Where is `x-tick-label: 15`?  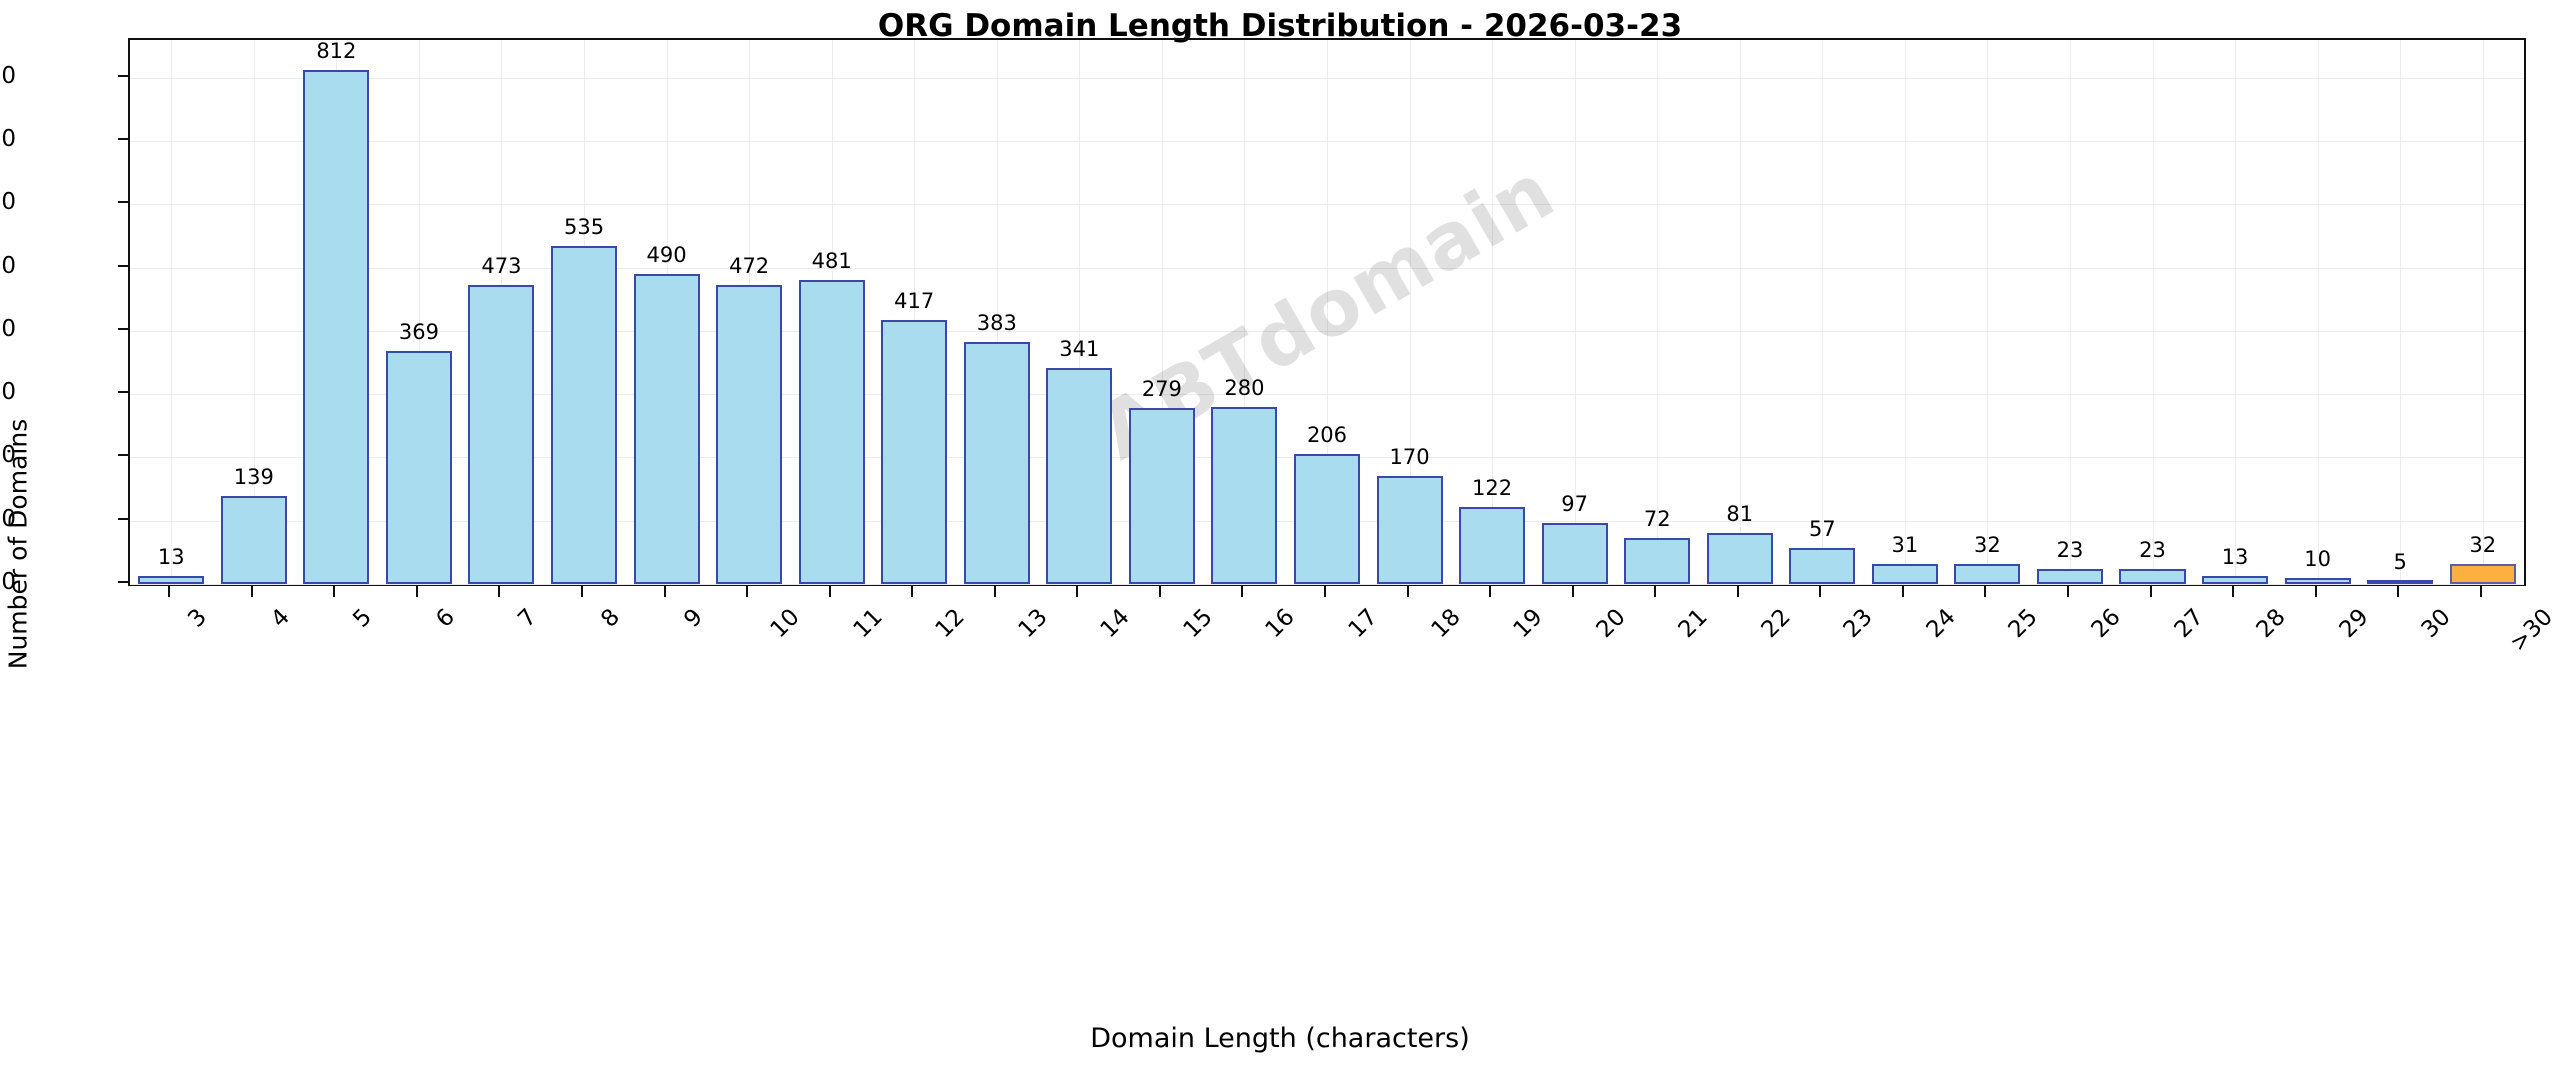 x-tick-label: 15 is located at coordinates (1198, 624).